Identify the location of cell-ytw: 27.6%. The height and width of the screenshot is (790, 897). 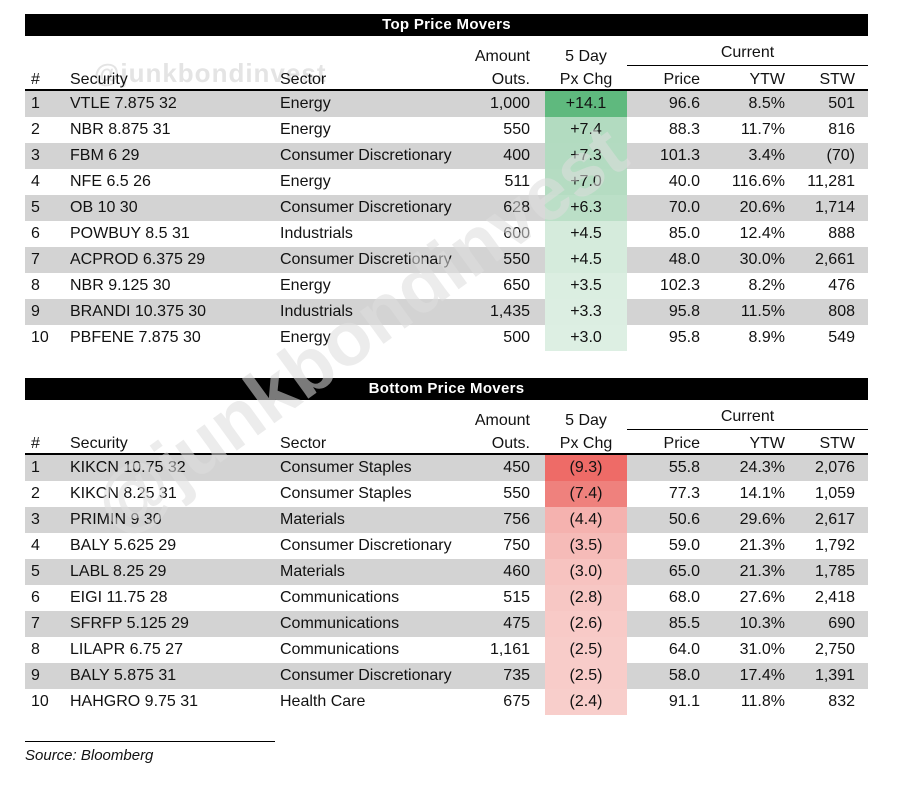
(762, 597).